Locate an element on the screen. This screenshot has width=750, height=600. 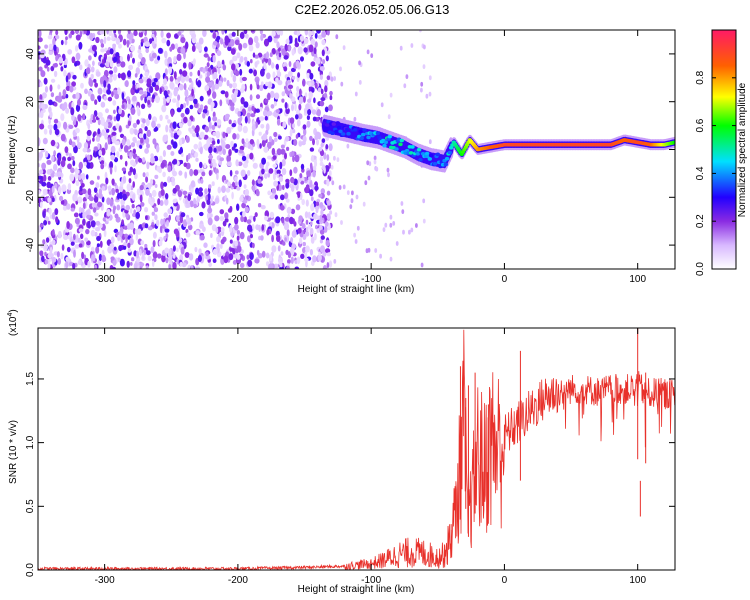
x-tick-label: -300 is located at coordinates (105, 580).